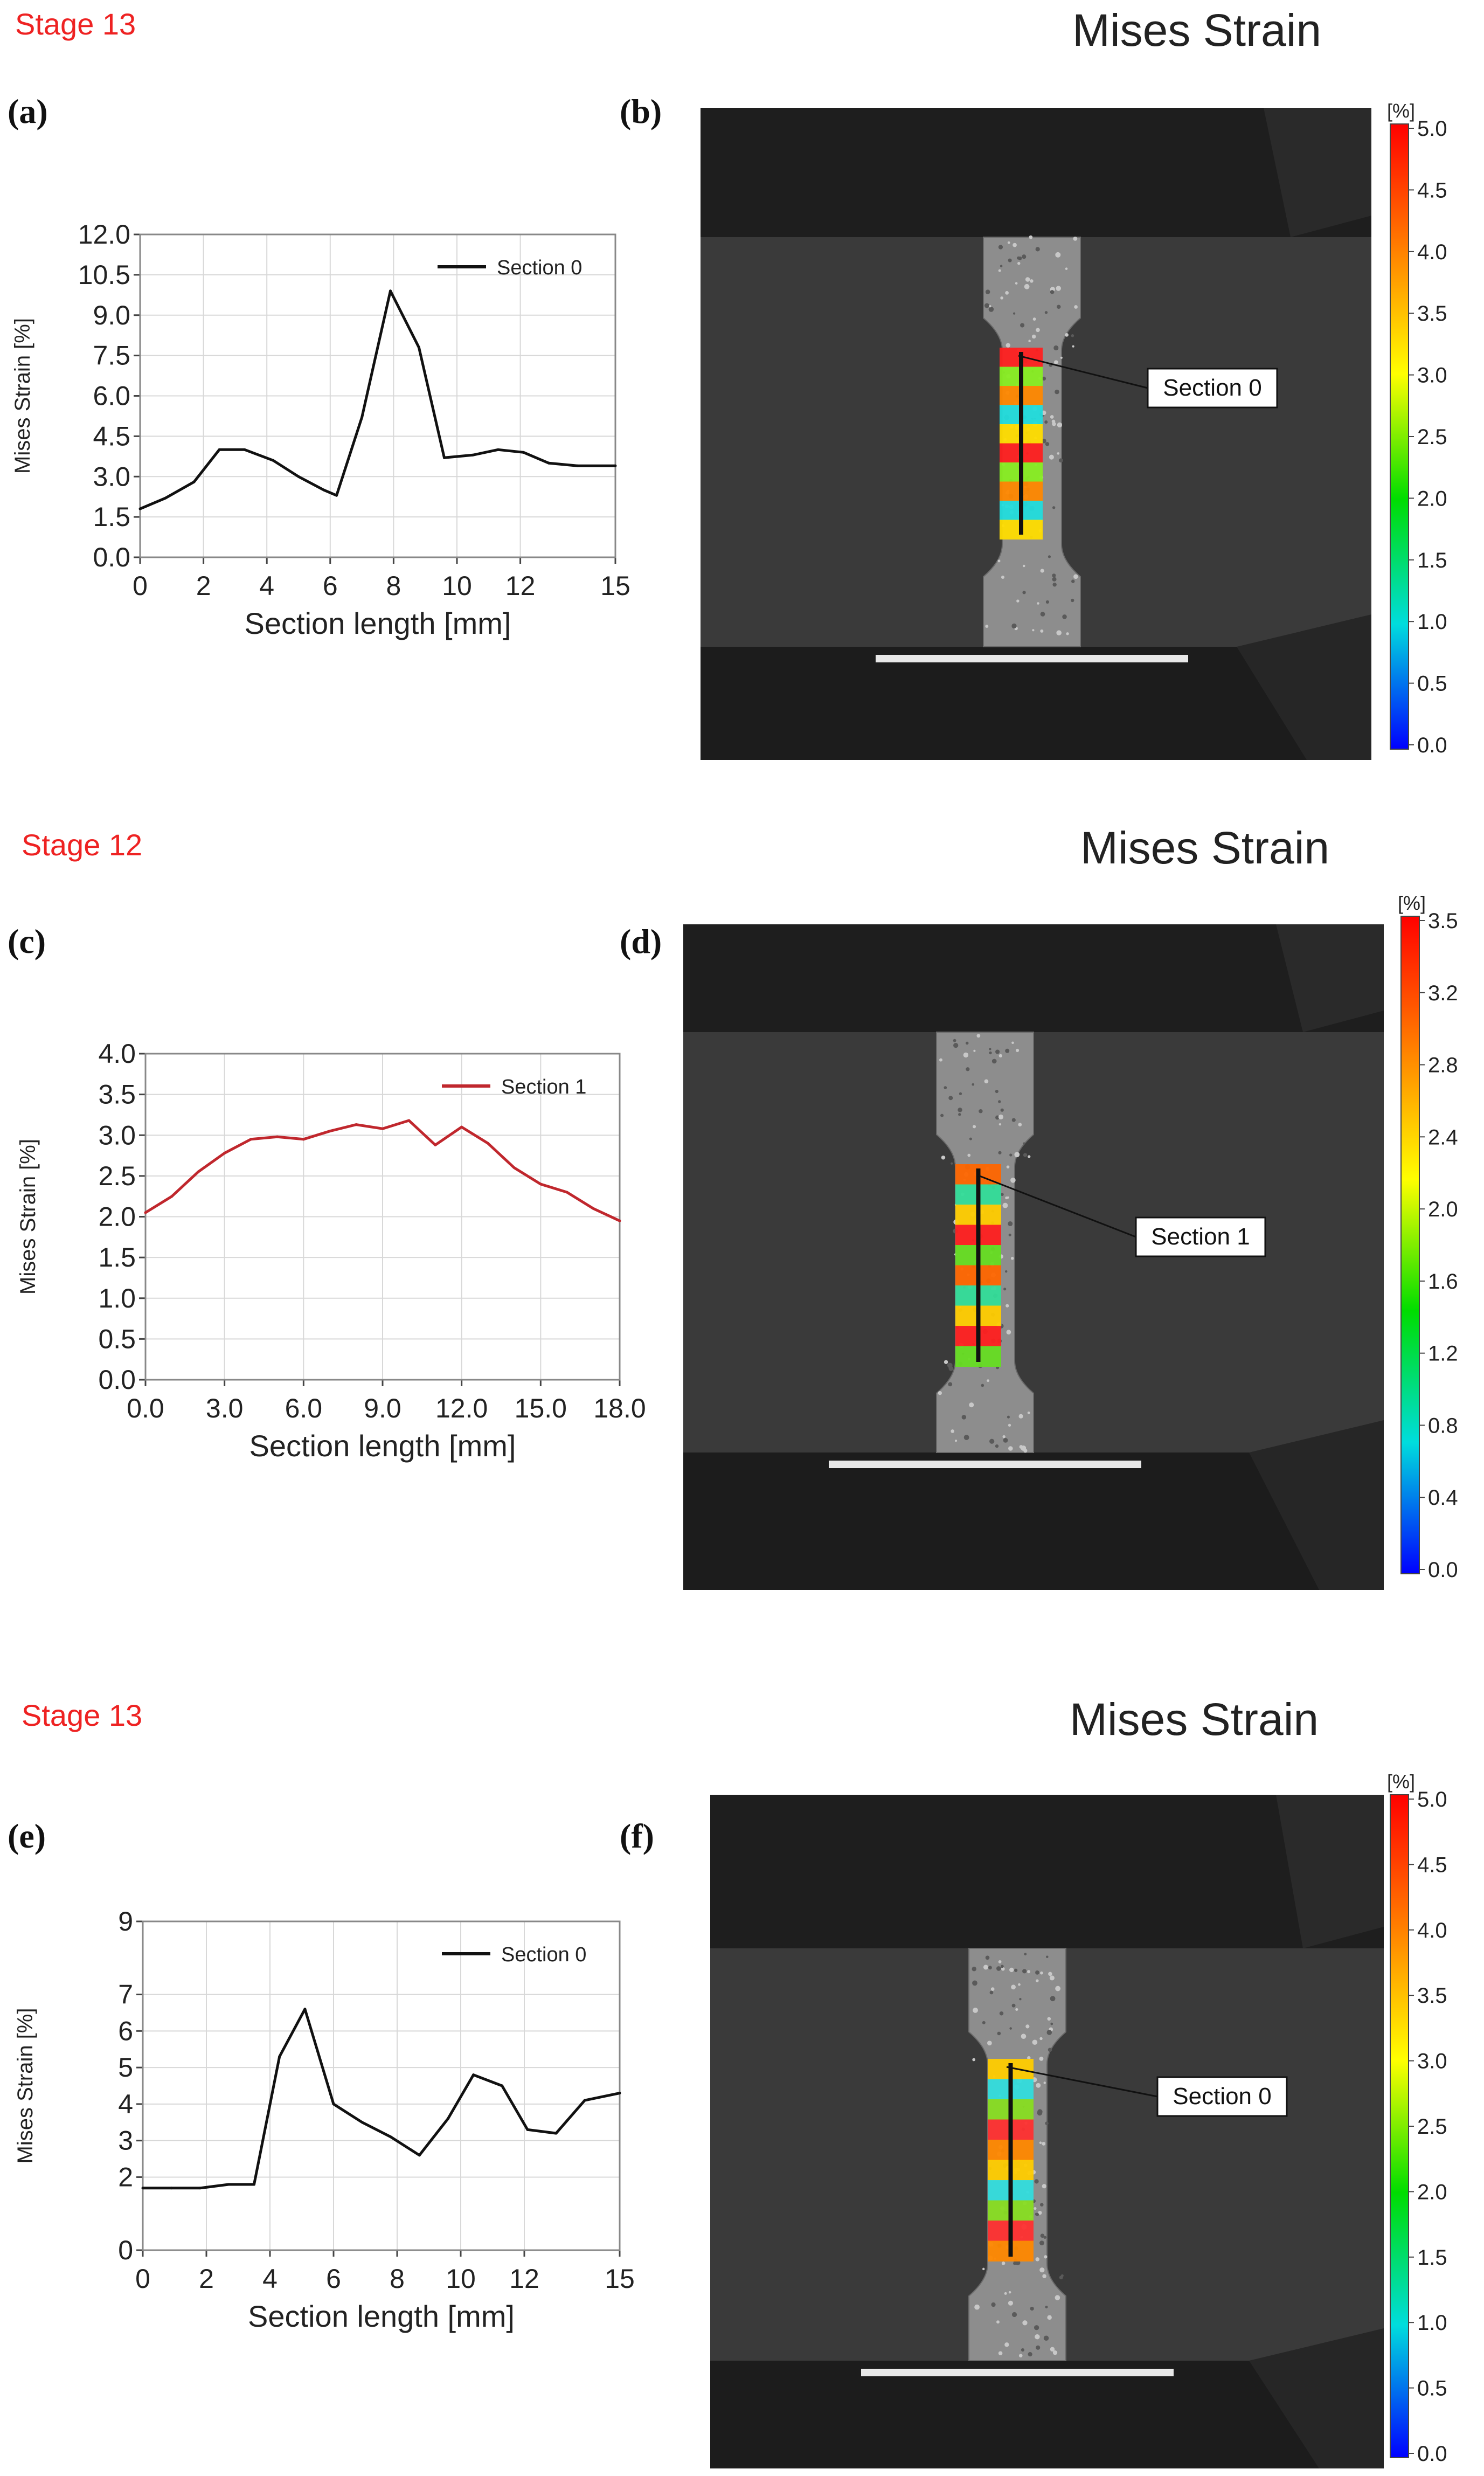 The image size is (1484, 2476). Describe the element at coordinates (985, 1464) in the screenshot. I see `grip-highlight` at that location.